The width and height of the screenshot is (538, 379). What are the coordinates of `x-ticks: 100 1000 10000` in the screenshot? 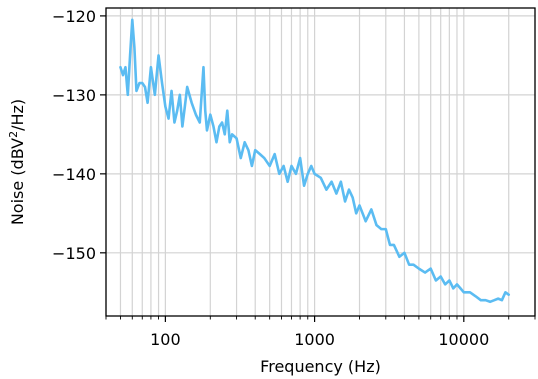 It's located at (320, 332).